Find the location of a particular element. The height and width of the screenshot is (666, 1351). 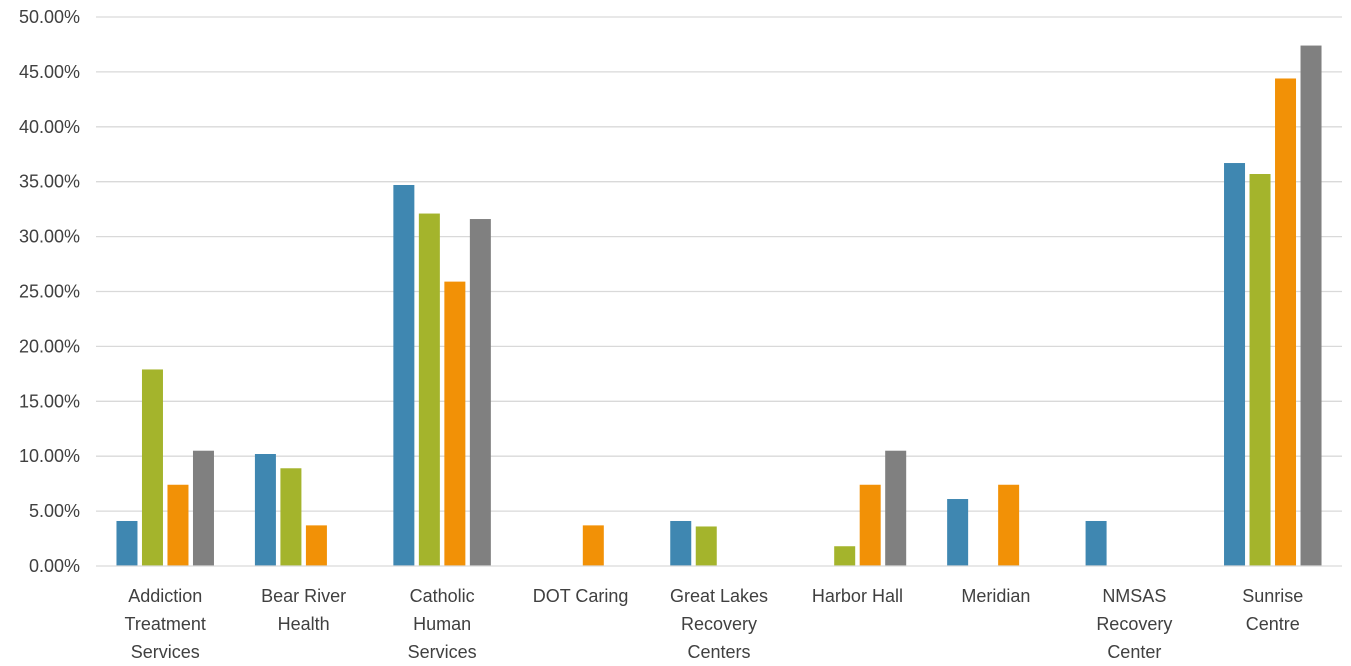

y-tick-label: 25.00% is located at coordinates (49, 292).